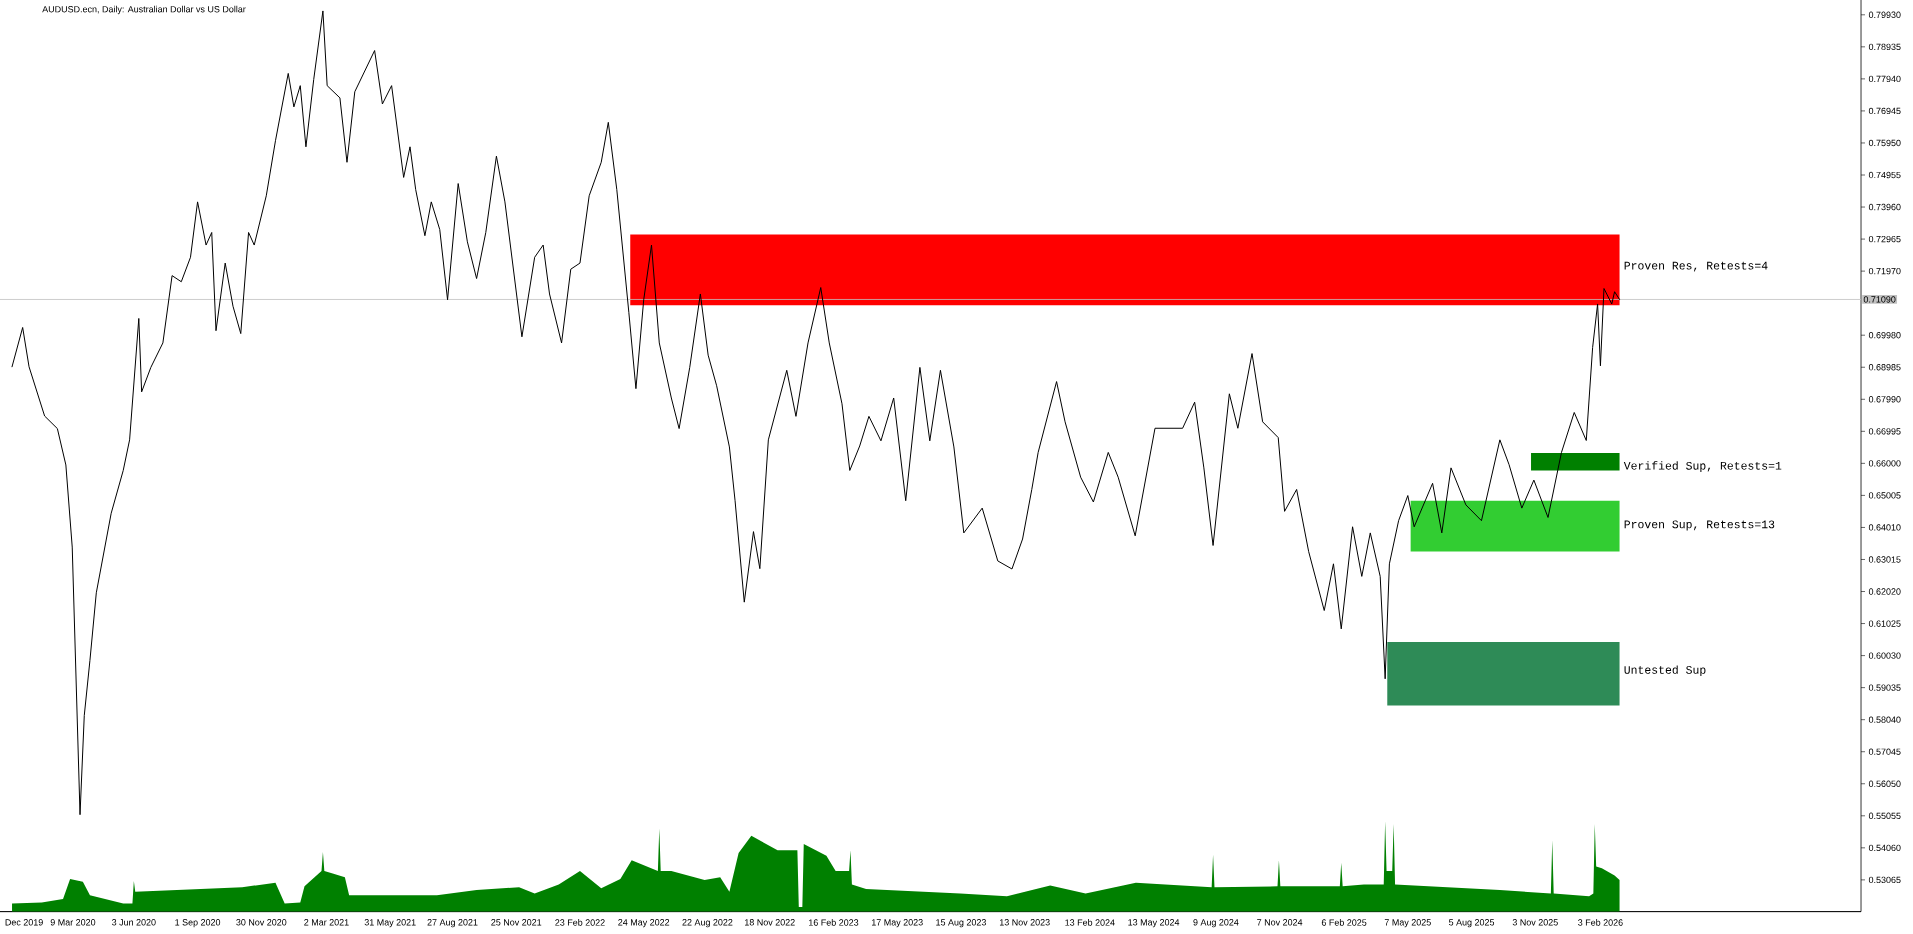 The width and height of the screenshot is (1913, 934). I want to click on y-tick-label: 0.78935, so click(1884, 47).